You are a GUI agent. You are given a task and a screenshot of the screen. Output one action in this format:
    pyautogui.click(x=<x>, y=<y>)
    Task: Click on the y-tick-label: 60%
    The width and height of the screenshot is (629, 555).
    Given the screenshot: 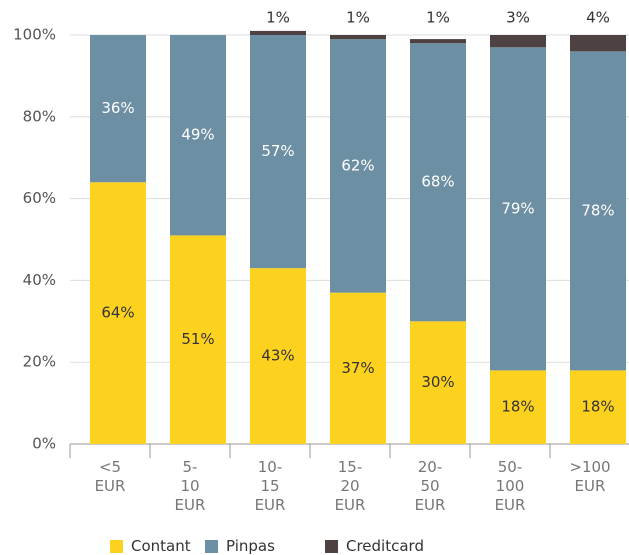 What is the action you would take?
    pyautogui.click(x=39, y=198)
    